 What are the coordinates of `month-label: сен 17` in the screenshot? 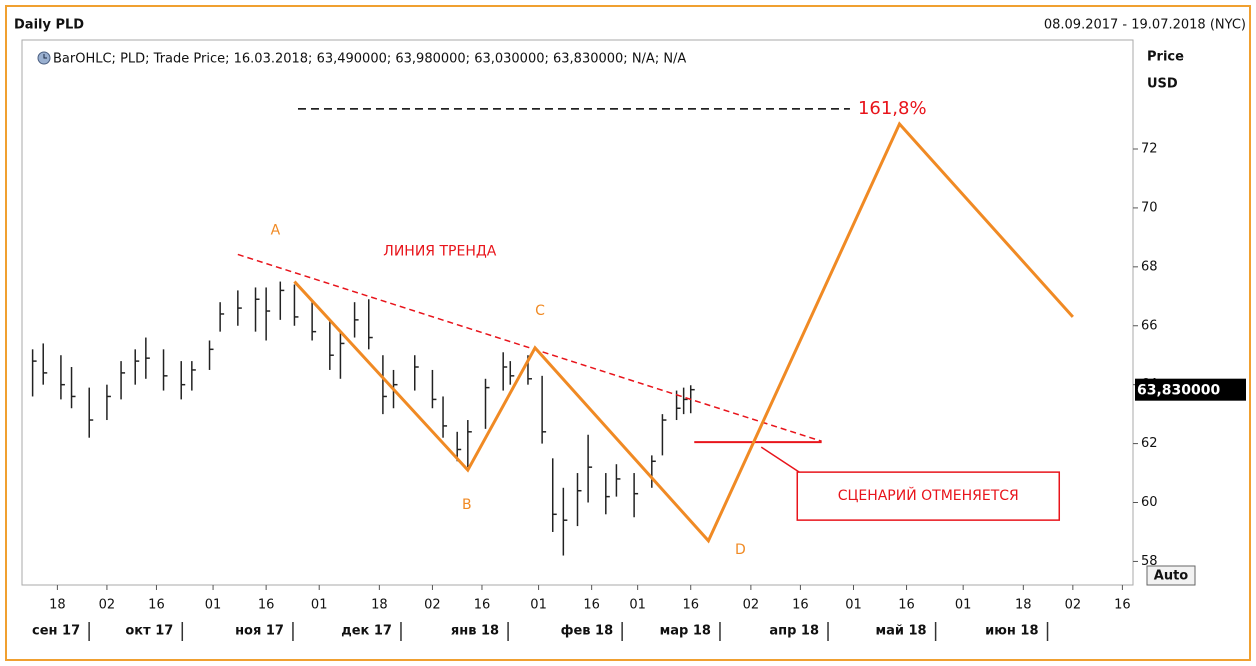 It's located at (56, 631).